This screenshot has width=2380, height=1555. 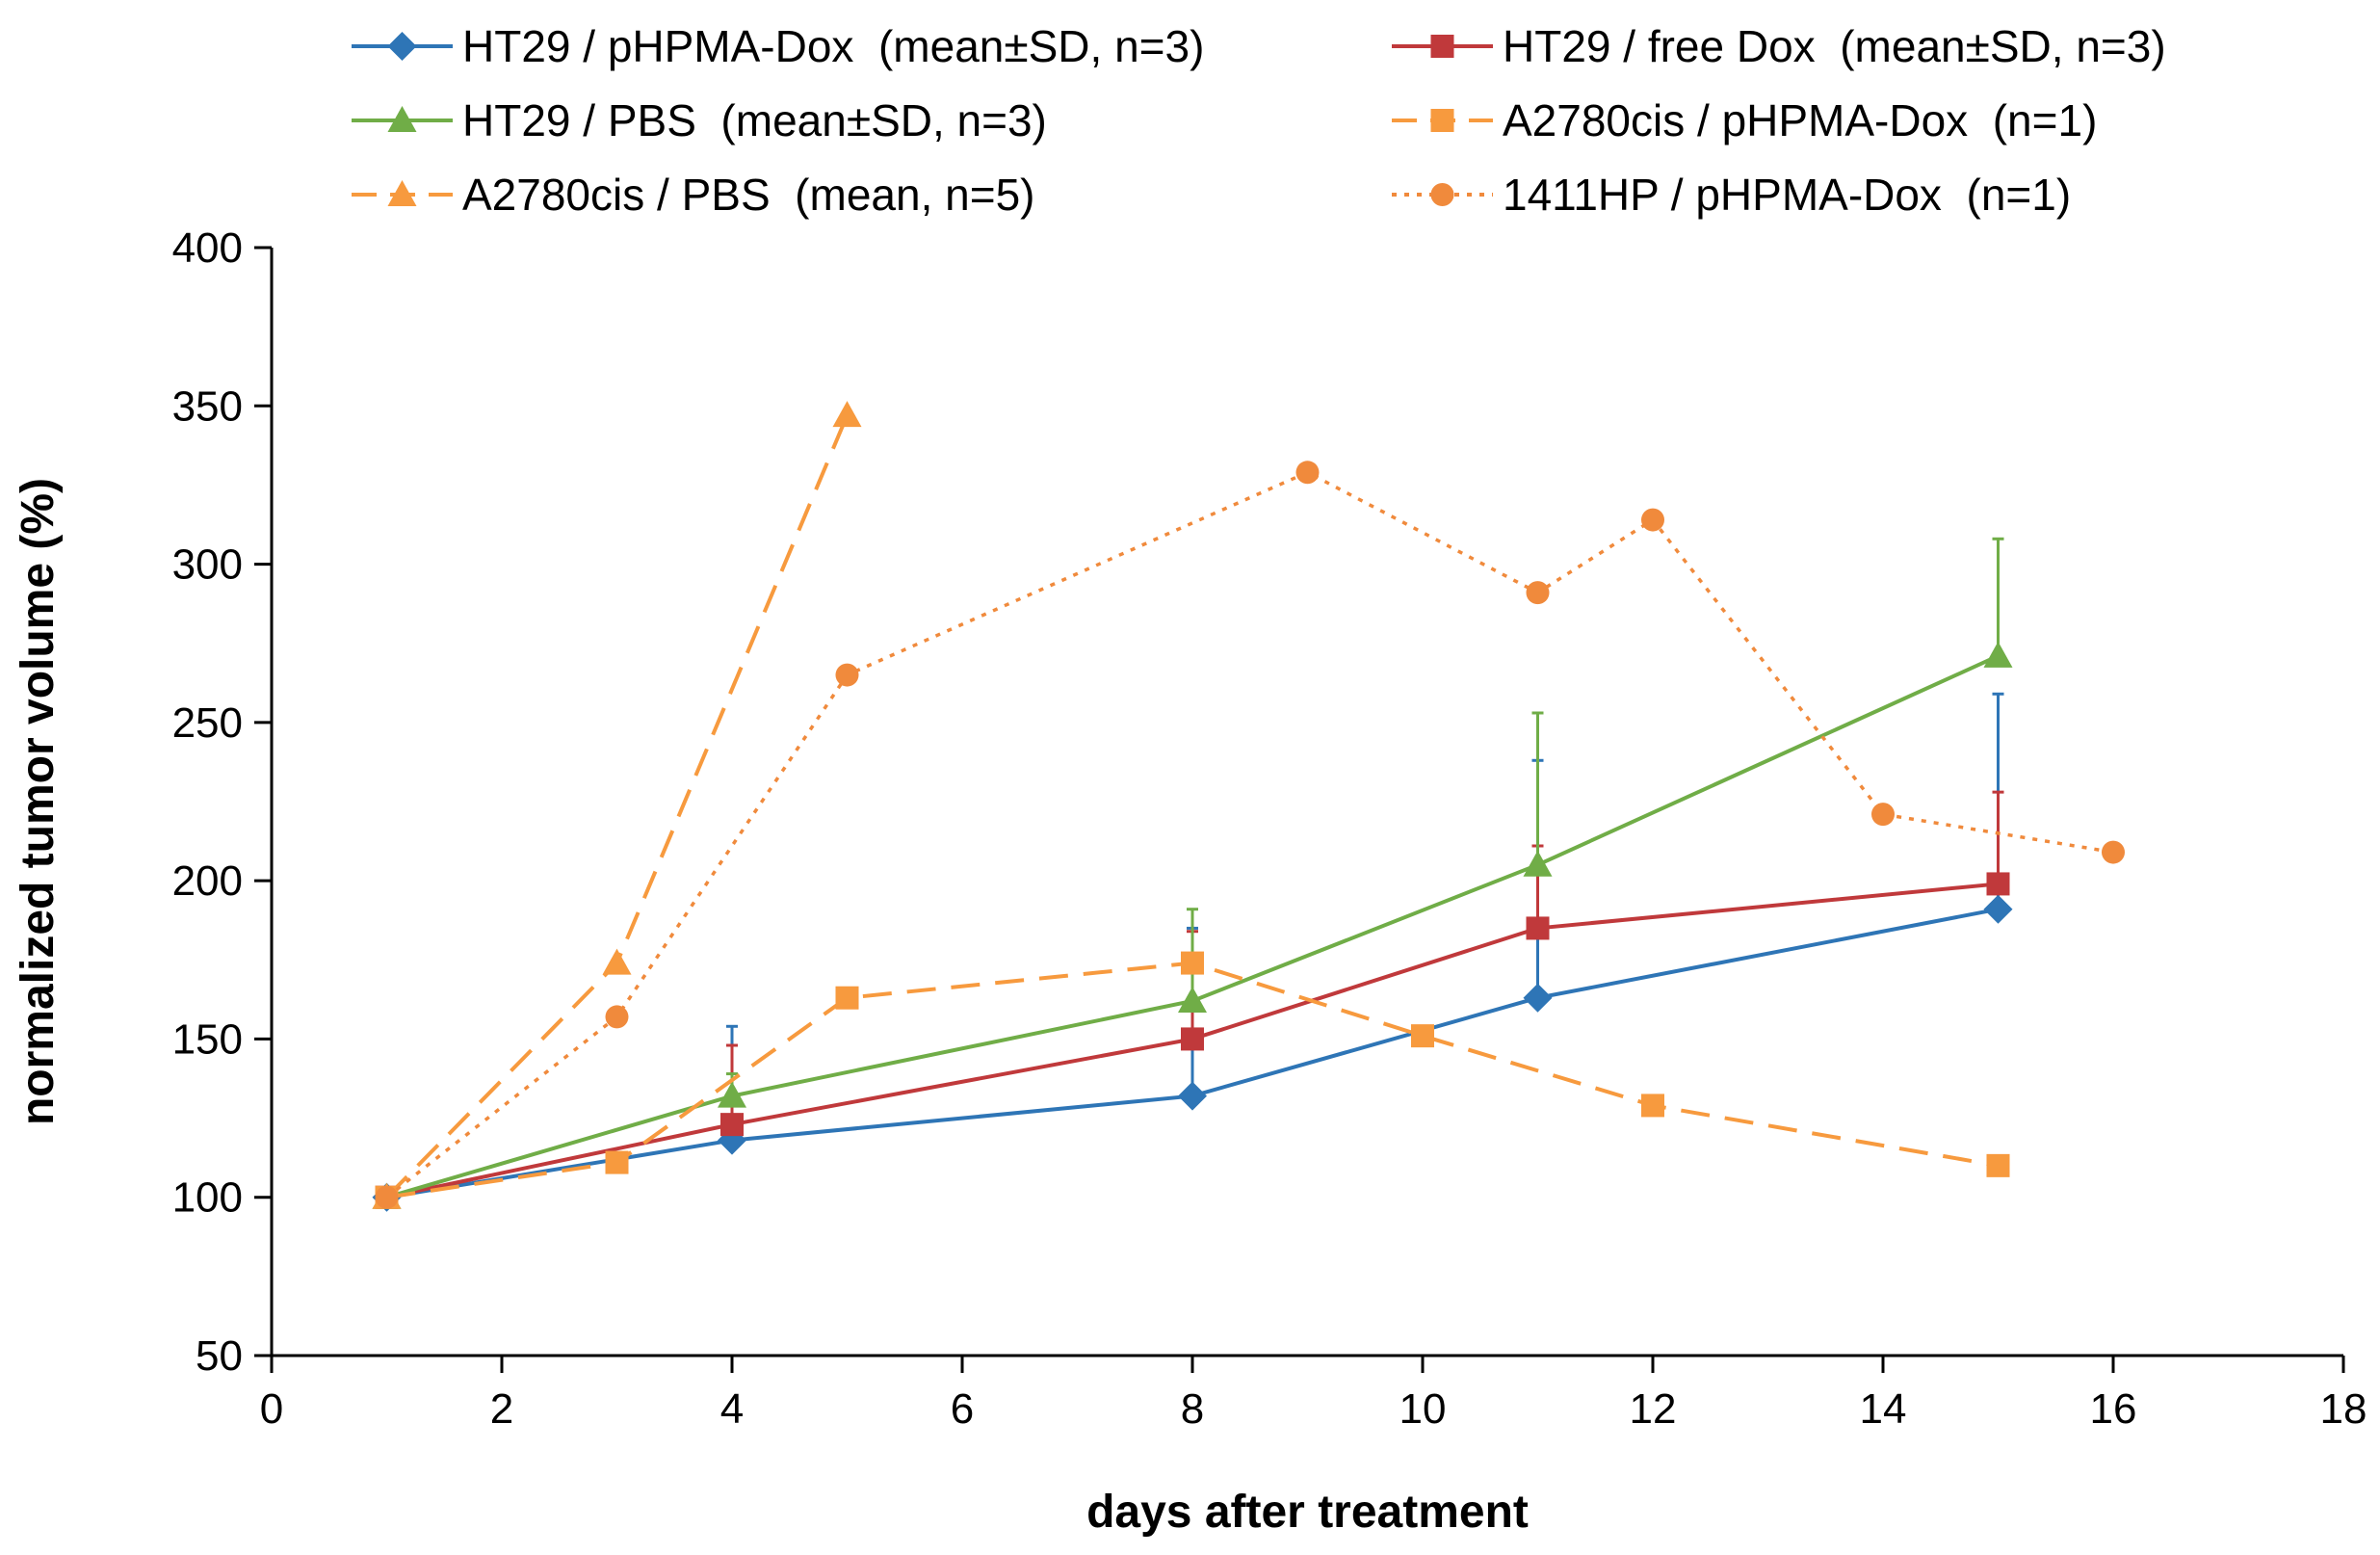 What do you see at coordinates (222, 802) in the screenshot?
I see `y-ticks: 50 100 150 200 250 300 350 400` at bounding box center [222, 802].